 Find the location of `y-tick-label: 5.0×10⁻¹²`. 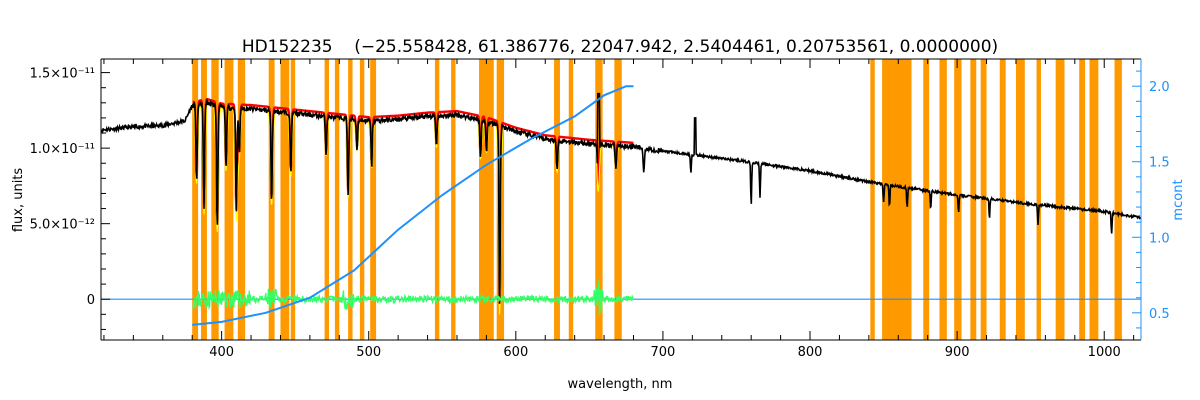

y-tick-label: 5.0×10⁻¹² is located at coordinates (62, 225).